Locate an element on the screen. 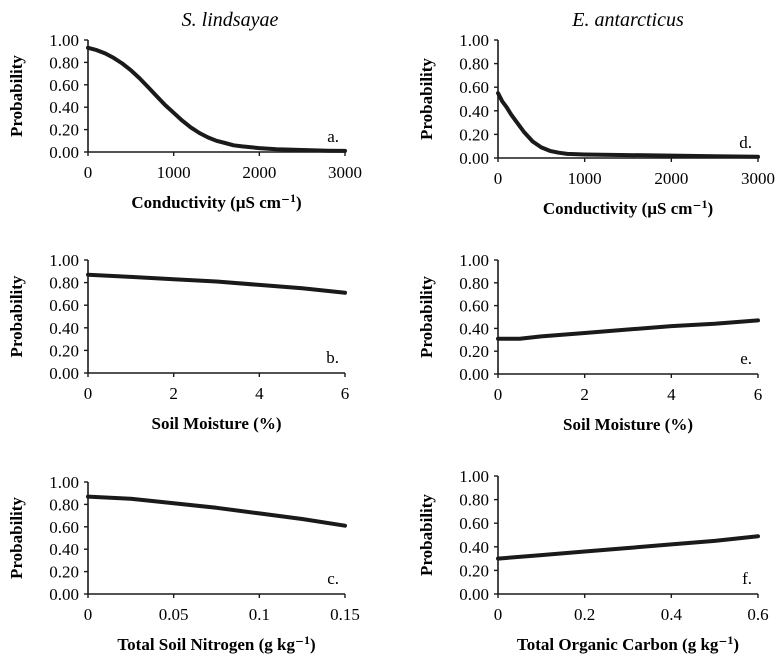 The height and width of the screenshot is (660, 780). y-tick-label-d: 1.00 is located at coordinates (474, 40).